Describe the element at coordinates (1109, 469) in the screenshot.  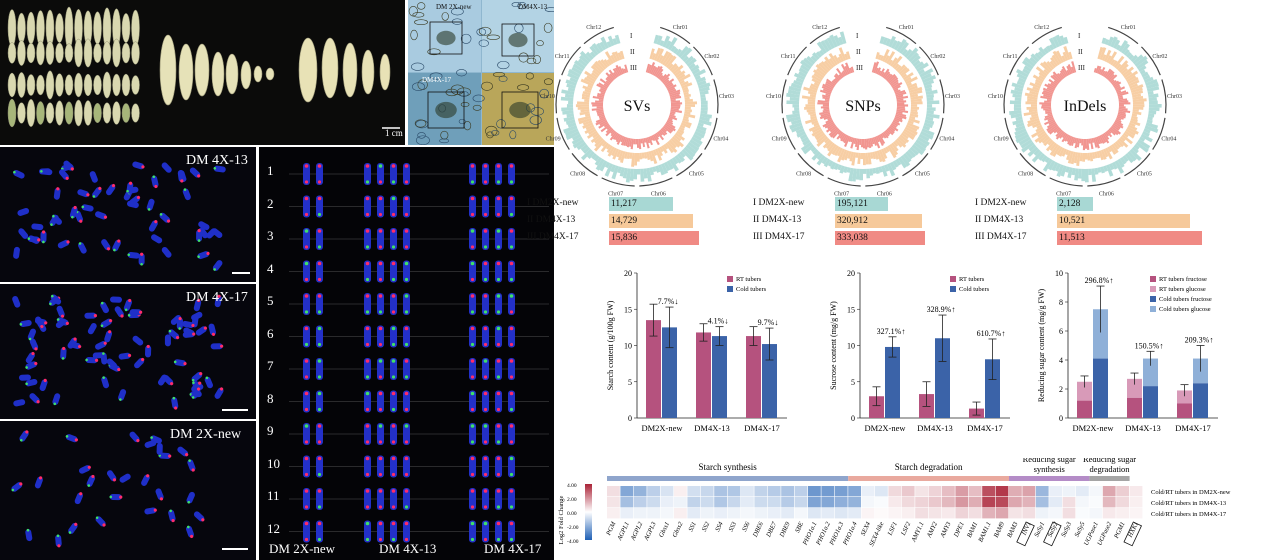
I see `group-label: degradation` at that location.